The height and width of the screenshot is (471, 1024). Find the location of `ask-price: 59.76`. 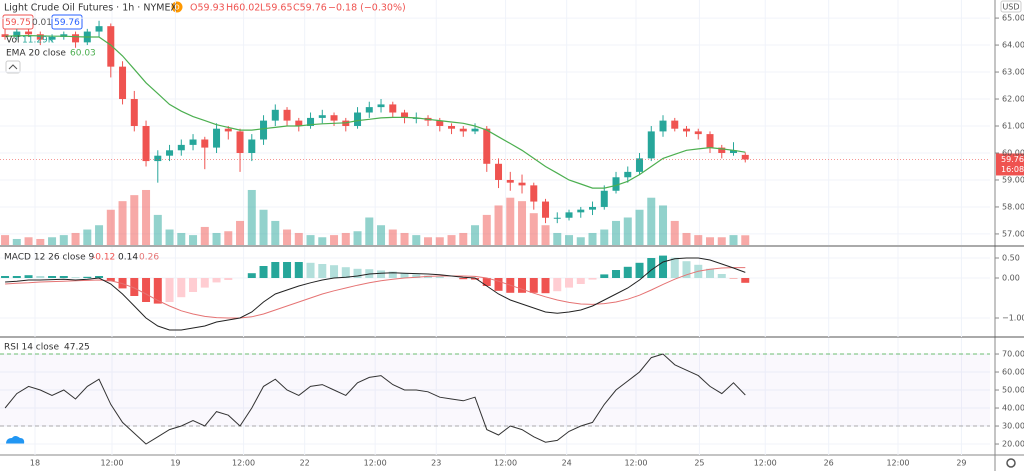

ask-price: 59.76 is located at coordinates (67, 23).